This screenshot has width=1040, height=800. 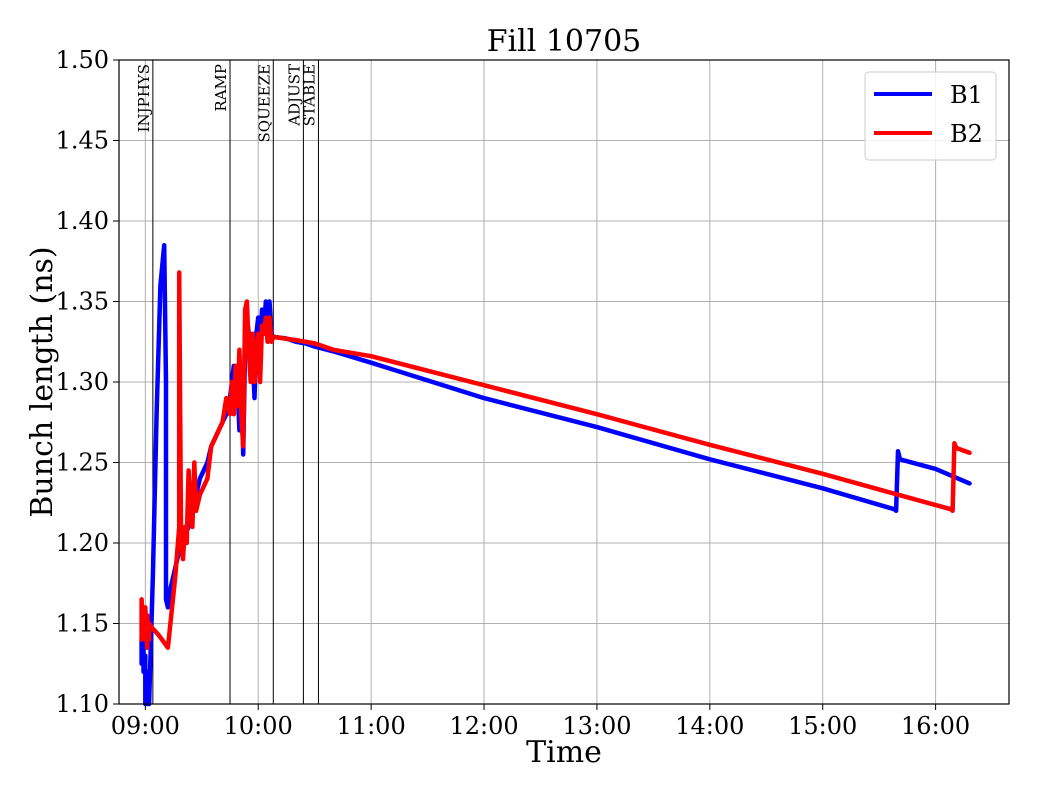 I want to click on y-tick-label: 1.10, so click(x=82, y=704).